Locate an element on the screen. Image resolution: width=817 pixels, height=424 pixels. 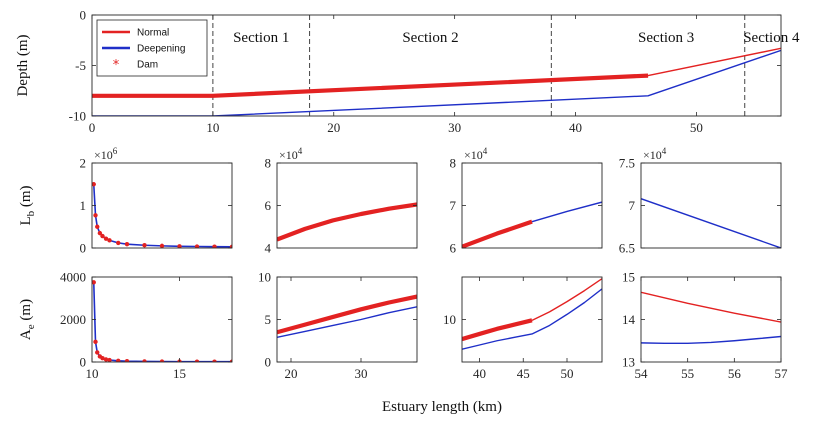
y-tick-label: 2000 is located at coordinates (73, 319).